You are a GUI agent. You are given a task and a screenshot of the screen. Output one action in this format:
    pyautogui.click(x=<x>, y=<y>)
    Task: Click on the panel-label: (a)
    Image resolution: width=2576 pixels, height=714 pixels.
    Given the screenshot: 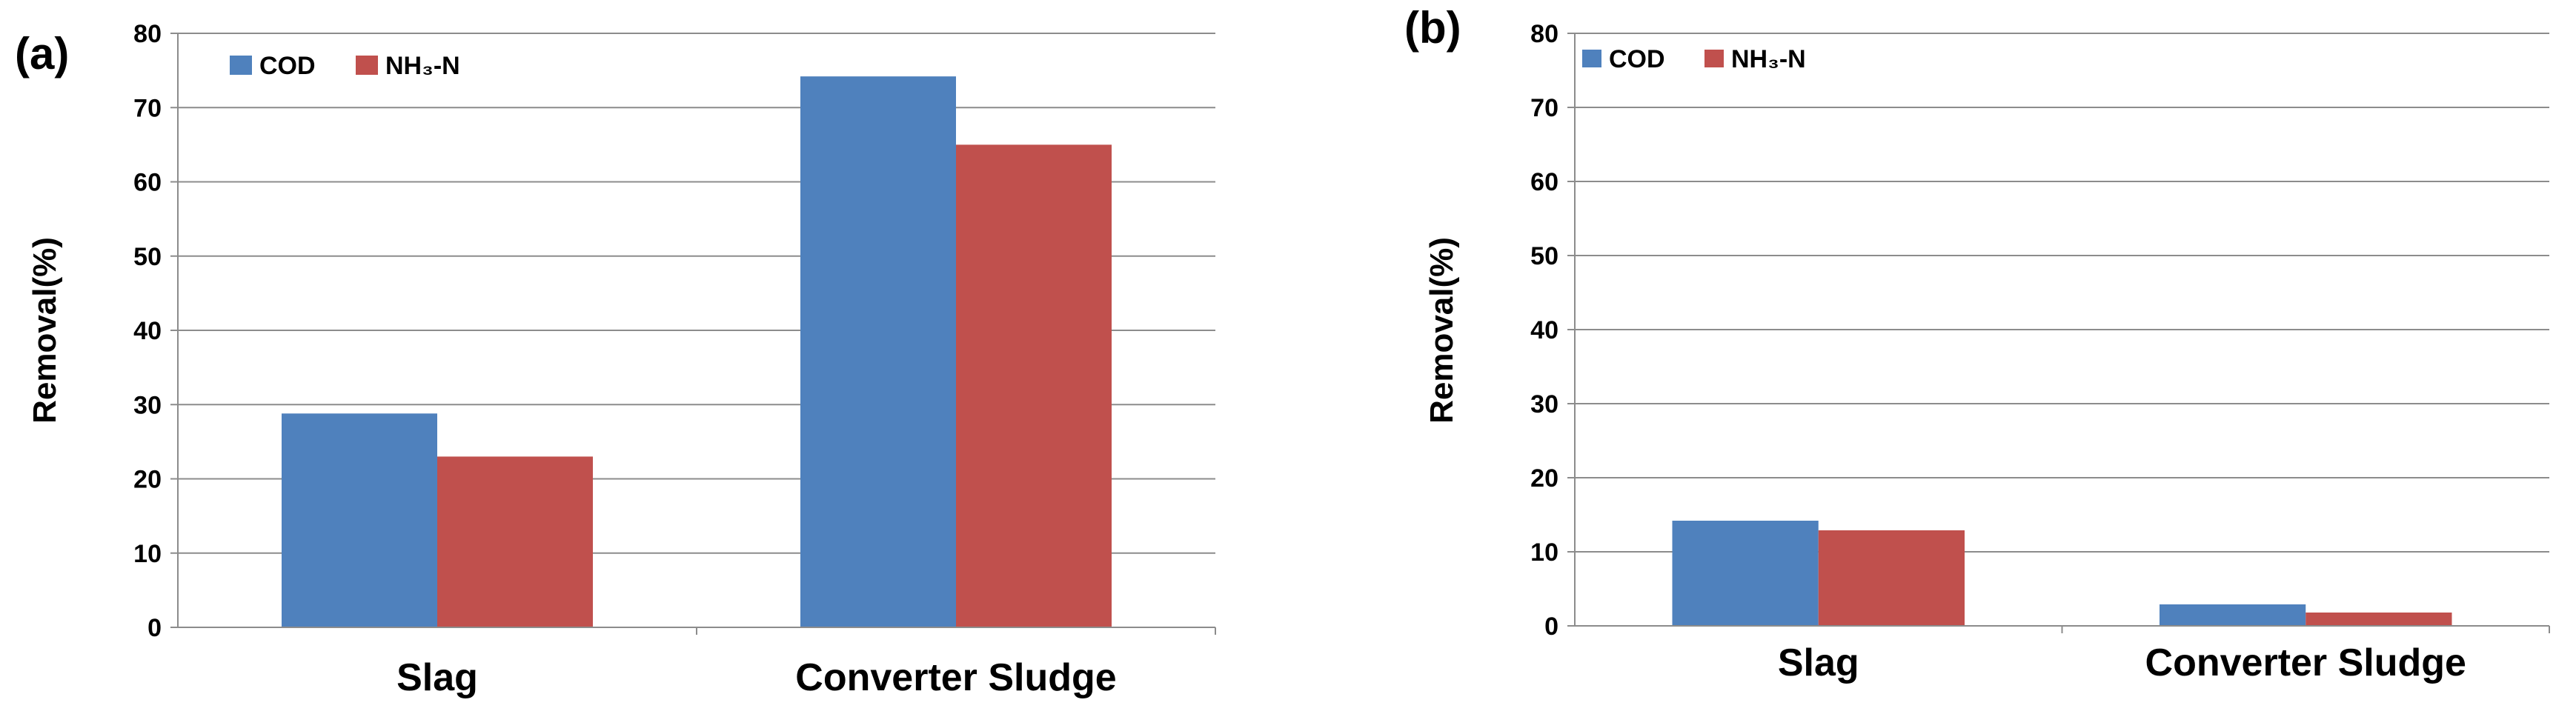 What is the action you would take?
    pyautogui.click(x=42, y=54)
    